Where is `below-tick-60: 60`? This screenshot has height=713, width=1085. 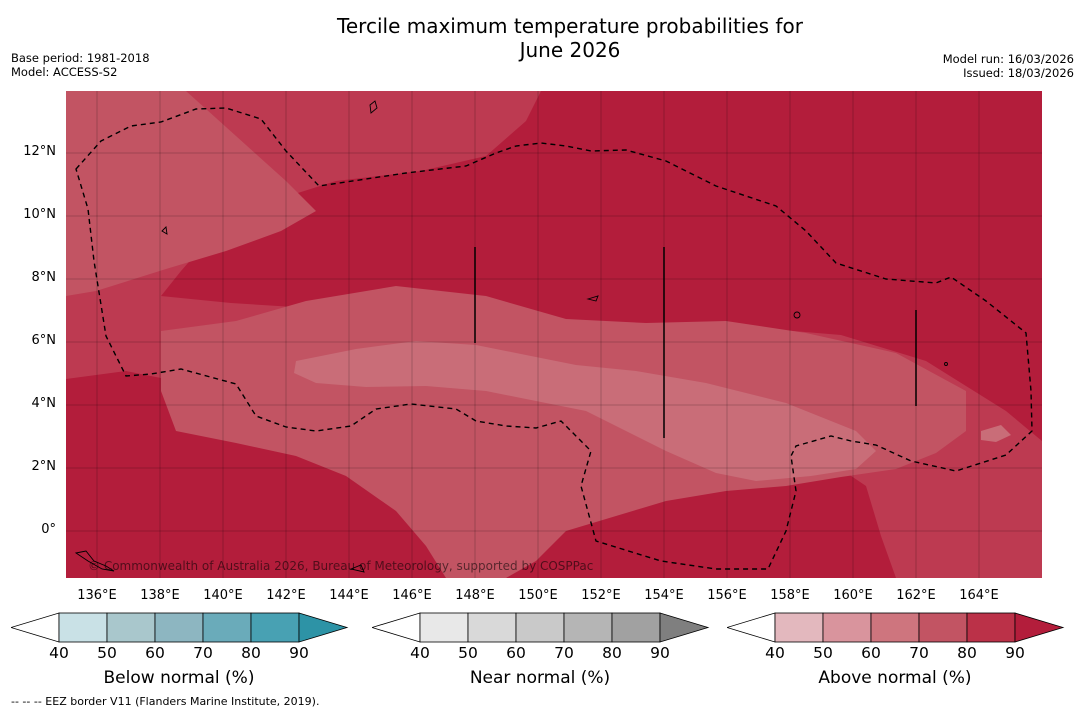 below-tick-60: 60 is located at coordinates (155, 653).